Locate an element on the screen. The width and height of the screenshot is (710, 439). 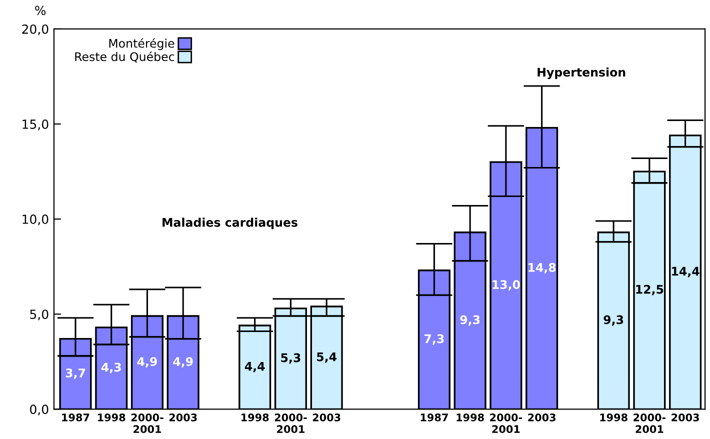
data-label: 14,8 is located at coordinates (542, 268).